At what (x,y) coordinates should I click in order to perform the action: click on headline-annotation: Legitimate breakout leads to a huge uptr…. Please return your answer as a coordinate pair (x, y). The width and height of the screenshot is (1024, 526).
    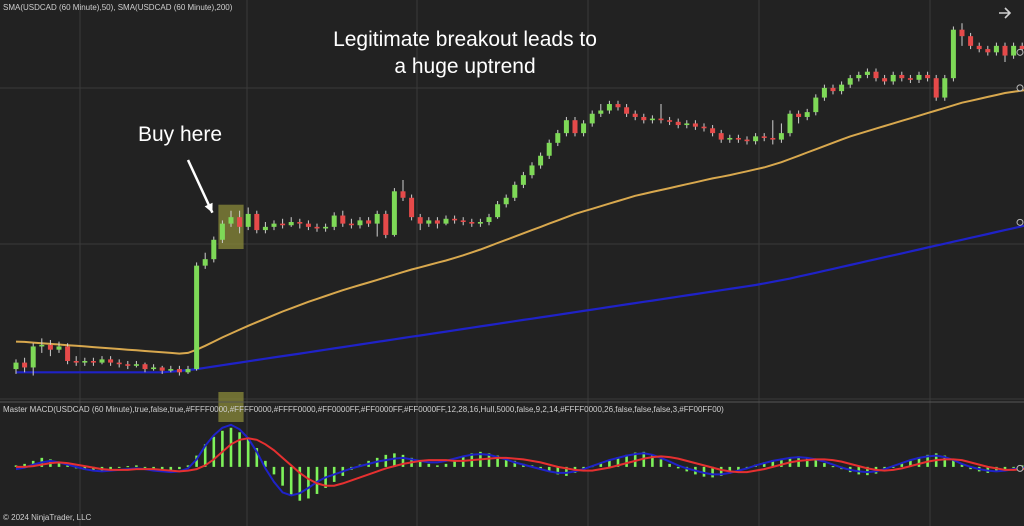
    Looking at the image, I should click on (465, 53).